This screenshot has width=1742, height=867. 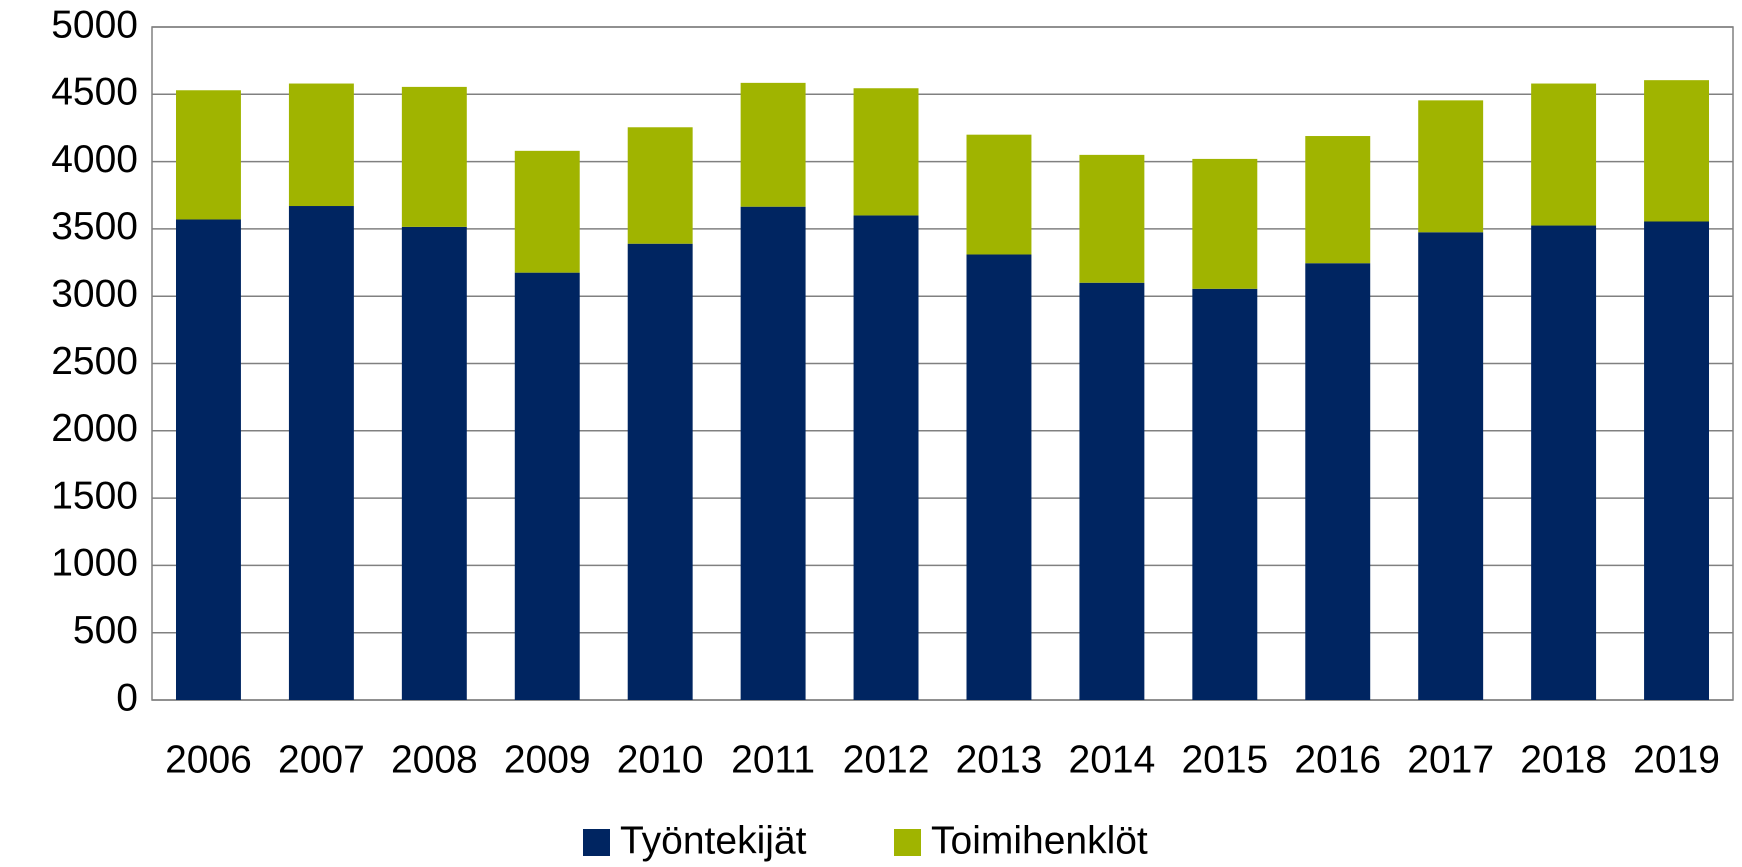 What do you see at coordinates (660, 759) in the screenshot?
I see `x-tick-label: 2010` at bounding box center [660, 759].